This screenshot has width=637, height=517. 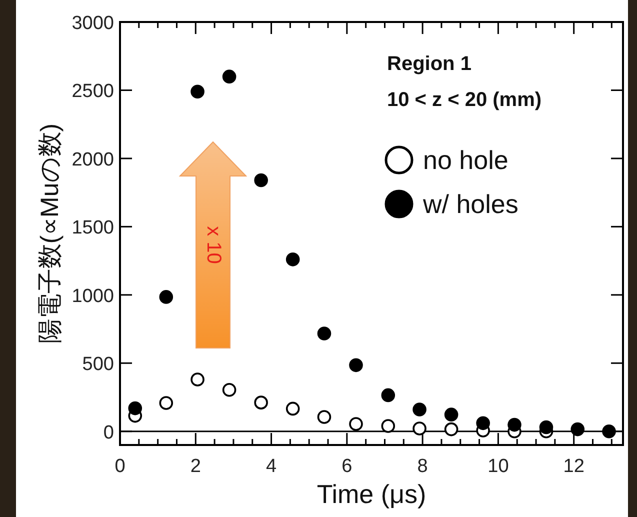 What do you see at coordinates (93, 228) in the screenshot?
I see `y-tick-label: 1500` at bounding box center [93, 228].